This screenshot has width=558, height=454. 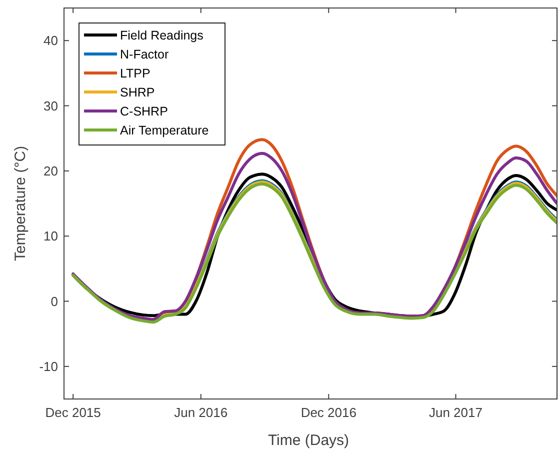 What do you see at coordinates (51, 40) in the screenshot?
I see `y-tick-label: 40` at bounding box center [51, 40].